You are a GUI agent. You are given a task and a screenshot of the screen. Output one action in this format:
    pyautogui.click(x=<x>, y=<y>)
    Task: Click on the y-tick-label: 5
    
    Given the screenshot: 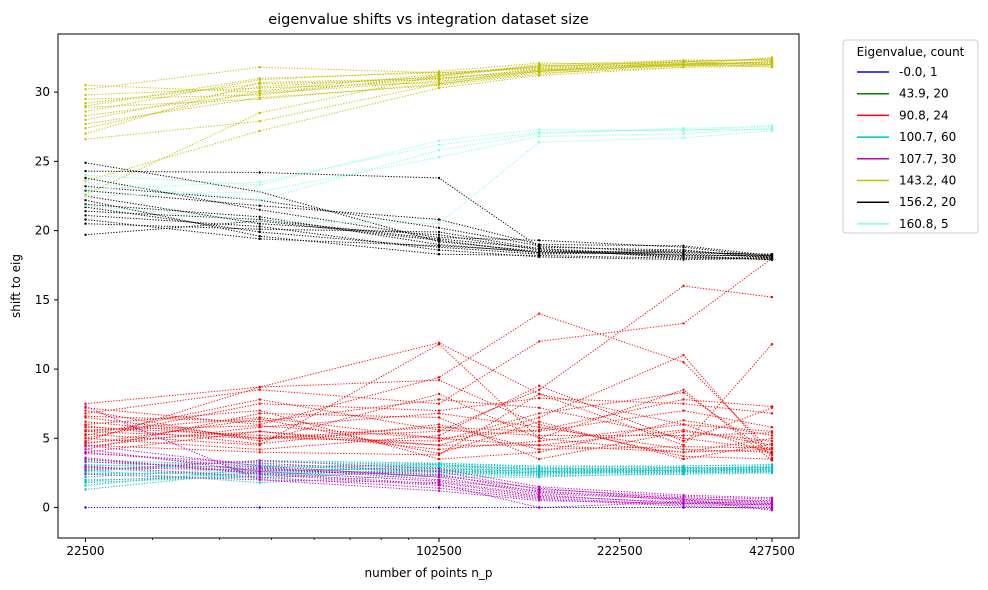 What is the action you would take?
    pyautogui.click(x=46, y=438)
    